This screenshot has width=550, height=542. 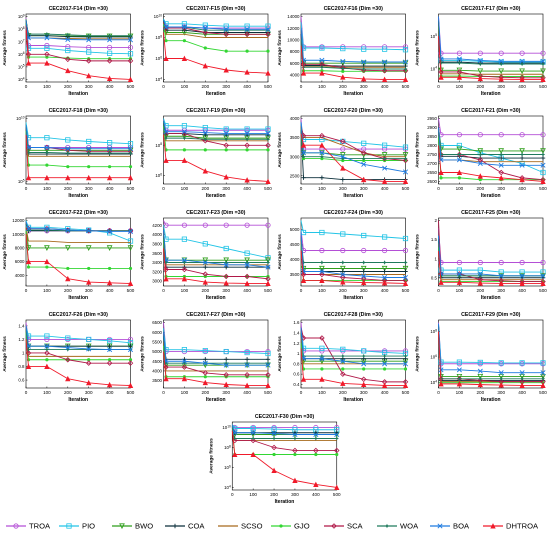 I want to click on series-scso, so click(x=78, y=142).